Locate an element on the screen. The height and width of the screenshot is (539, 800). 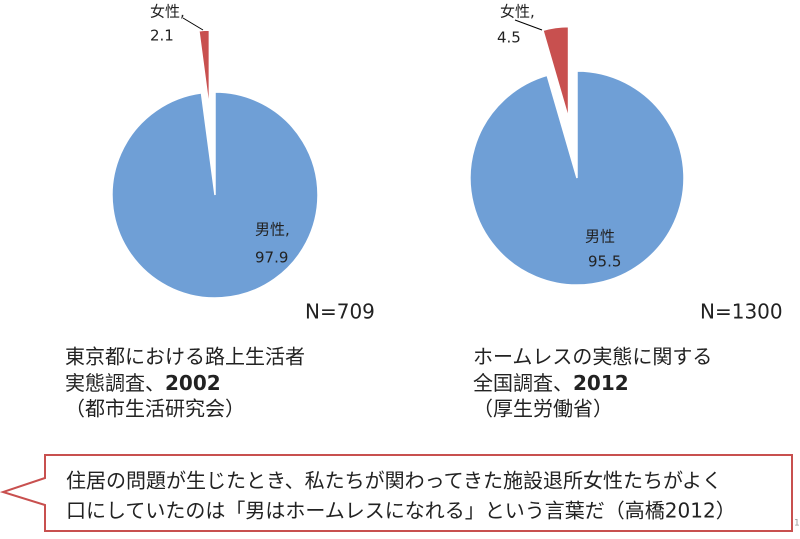
callout-box is located at coordinates (396, 493).